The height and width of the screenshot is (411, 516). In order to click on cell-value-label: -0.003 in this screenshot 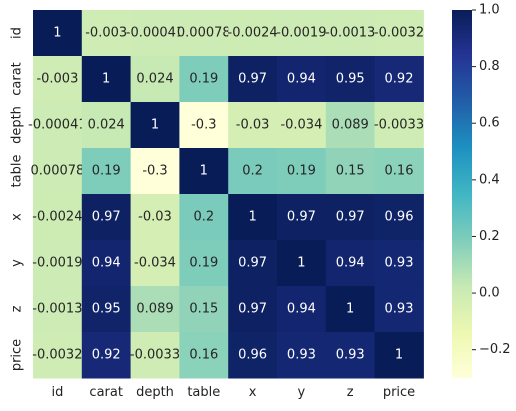, I will do `click(57, 79)`.